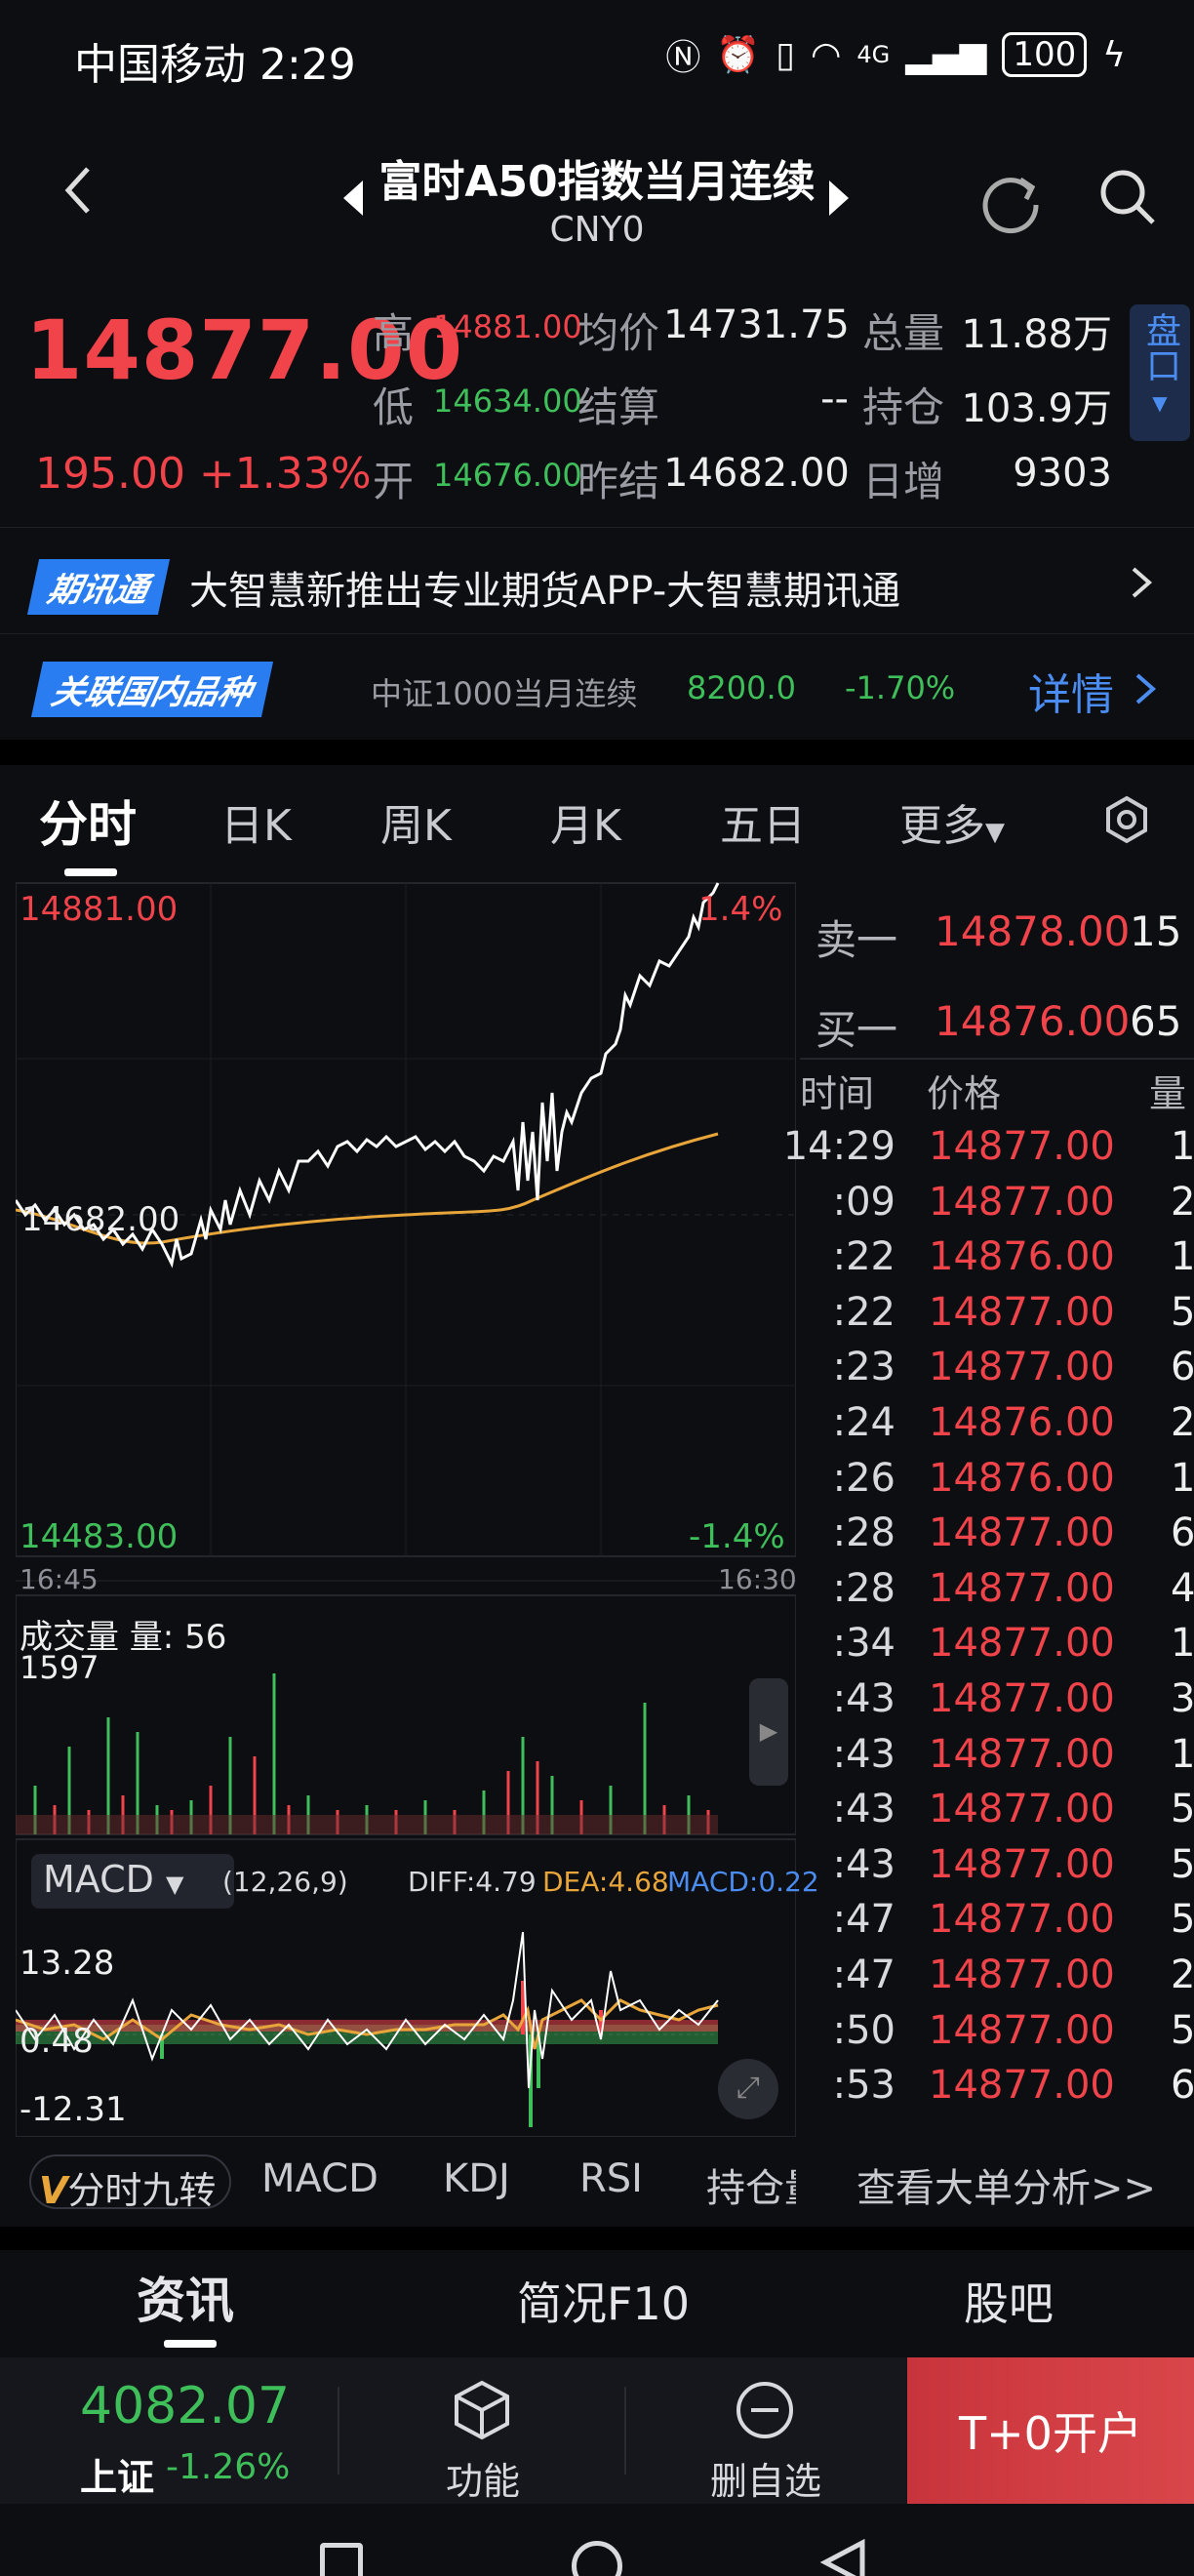  What do you see at coordinates (367, 1753) in the screenshot?
I see `volume-bars` at bounding box center [367, 1753].